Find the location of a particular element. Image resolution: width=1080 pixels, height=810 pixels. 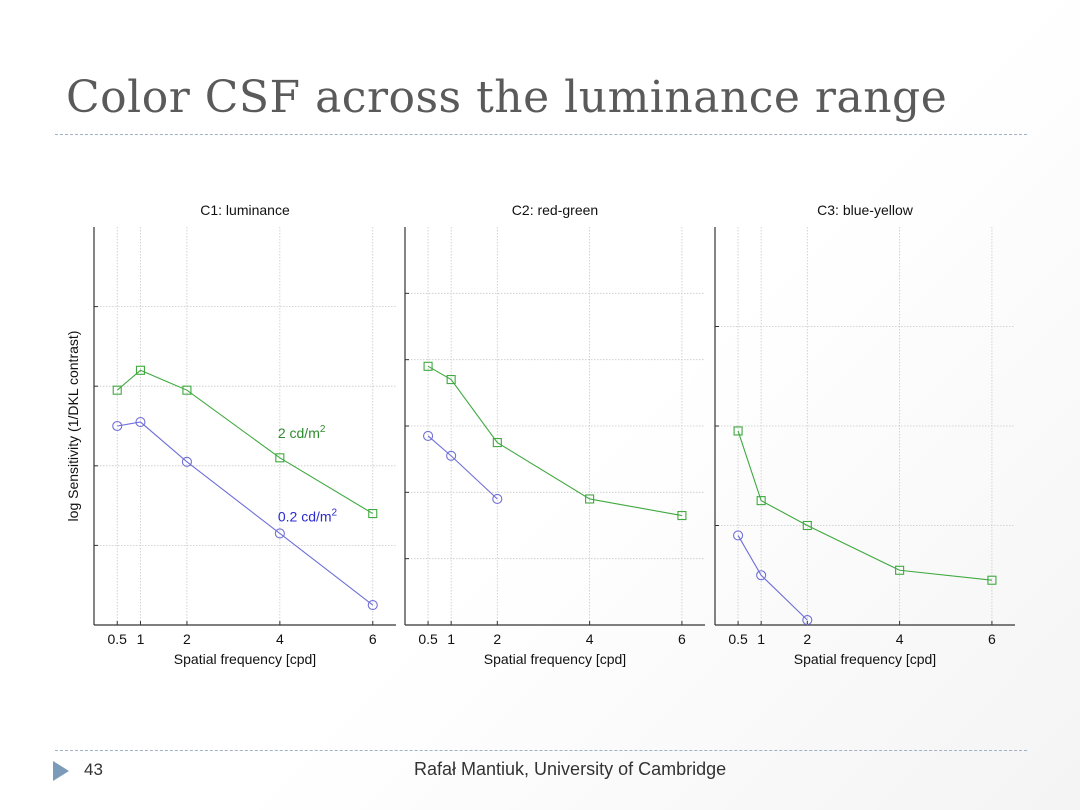

page-number: 43 is located at coordinates (93, 769).